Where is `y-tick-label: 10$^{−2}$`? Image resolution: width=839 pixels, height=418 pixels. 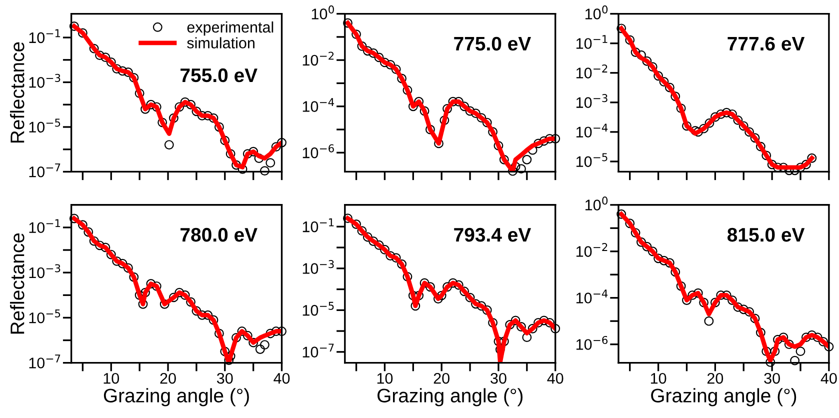 y-tick-label: 10$^{−2}$ is located at coordinates (592, 250).